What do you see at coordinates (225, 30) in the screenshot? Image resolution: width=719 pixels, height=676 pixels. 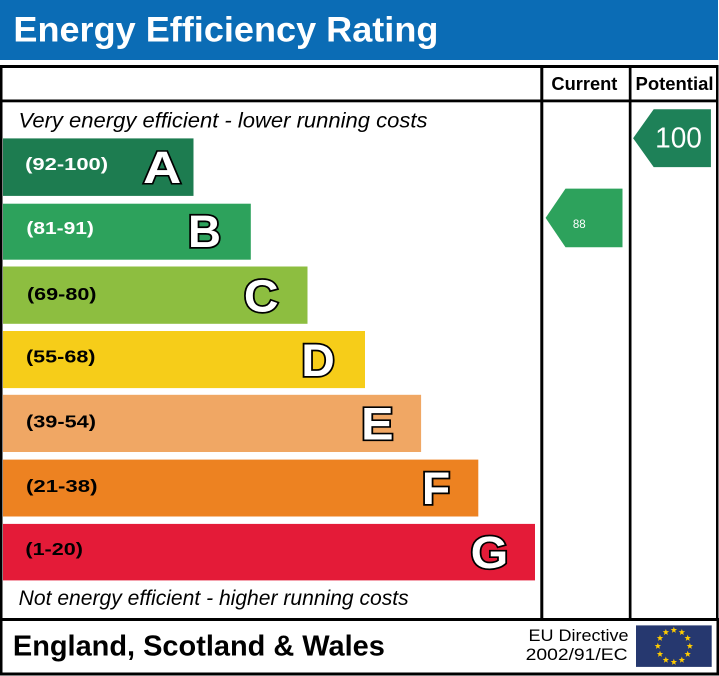 I see `svg-text: Energy Efficiency Rating` at bounding box center [225, 30].